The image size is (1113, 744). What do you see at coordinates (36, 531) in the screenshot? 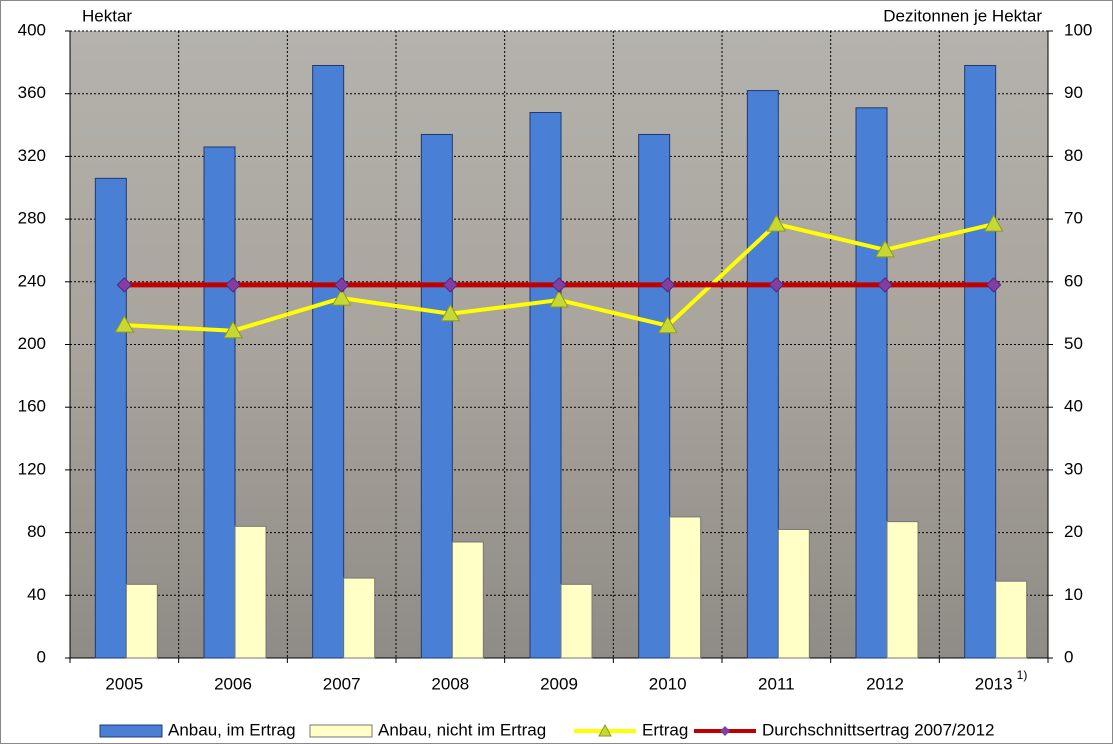
I see `y-tick-label: 80` at bounding box center [36, 531].